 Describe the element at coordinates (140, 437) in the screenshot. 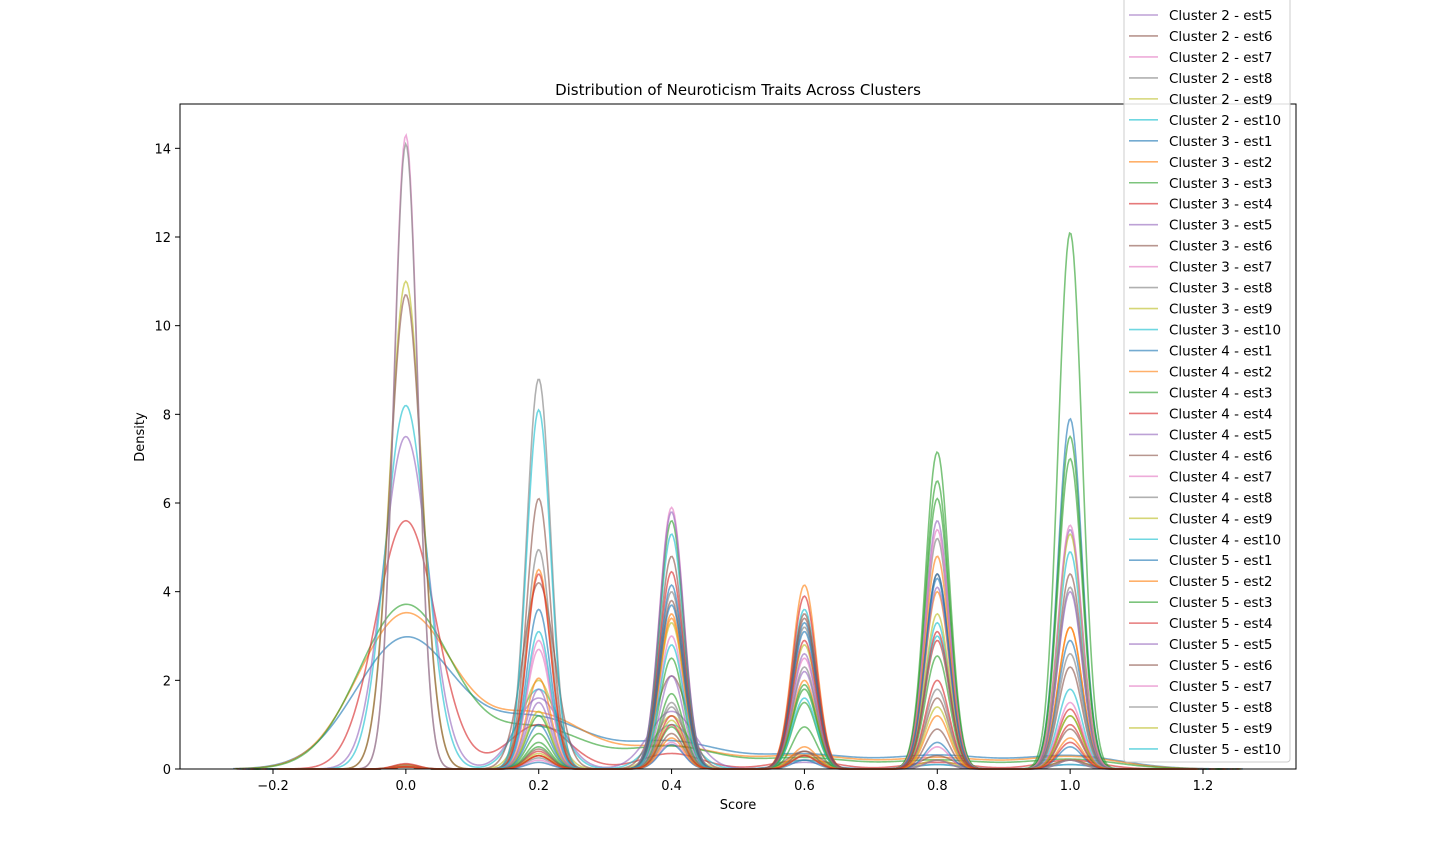

I see `y-axis-label: Density` at that location.